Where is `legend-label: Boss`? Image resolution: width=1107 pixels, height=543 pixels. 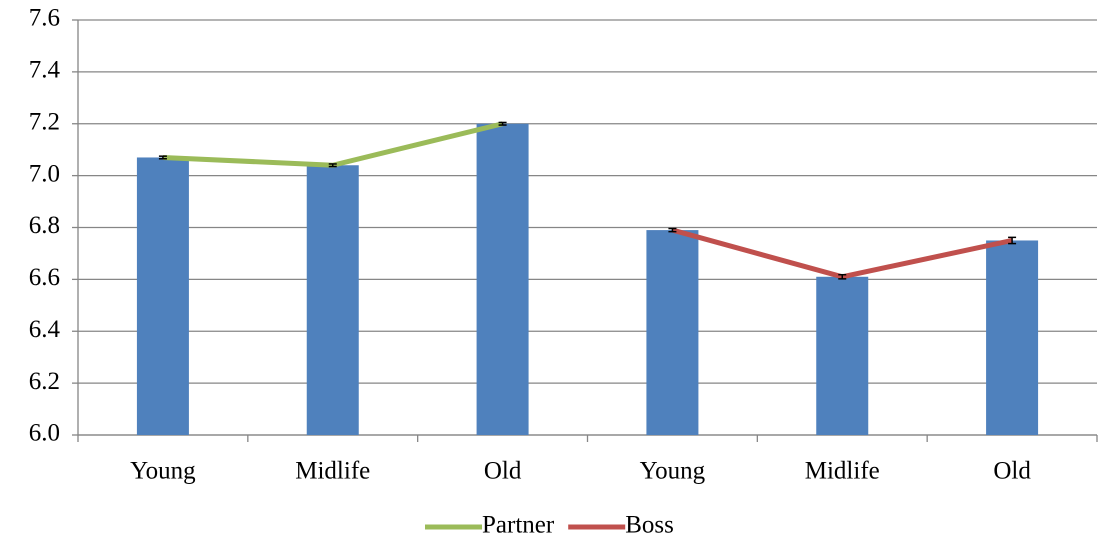
legend-label: Boss is located at coordinates (649, 525).